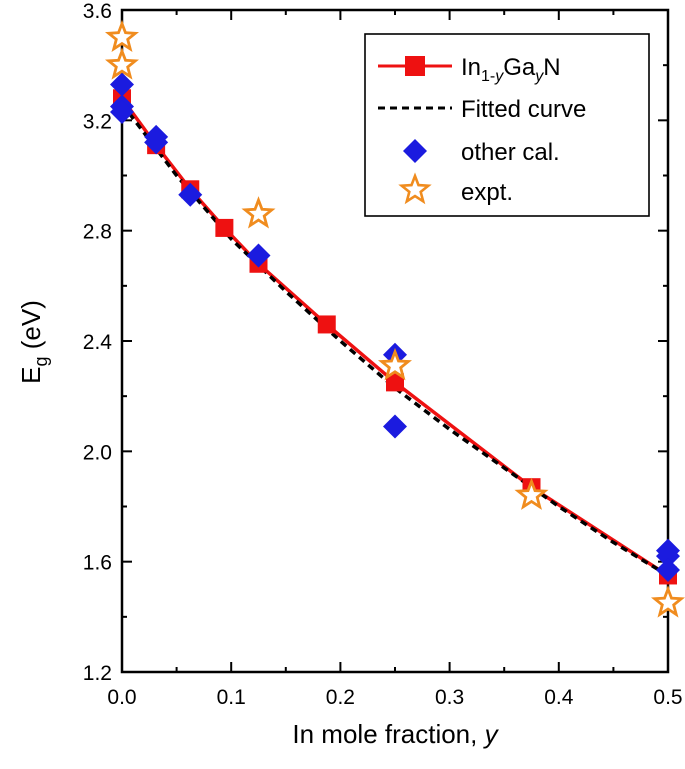  I want to click on x-tick-label: 0.4, so click(559, 697).